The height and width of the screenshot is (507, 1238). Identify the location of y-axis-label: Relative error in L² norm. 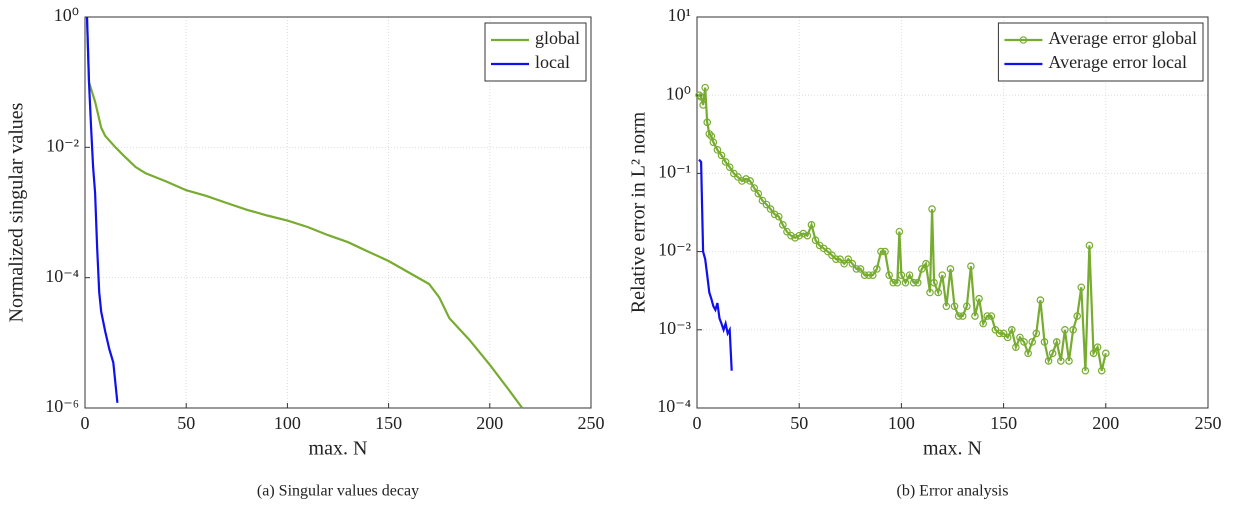
(639, 212).